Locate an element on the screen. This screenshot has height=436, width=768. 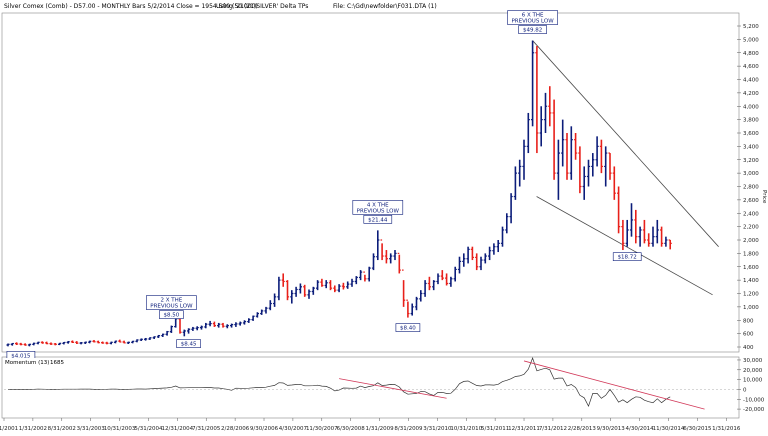
indicator-text: Using '21(21)SILVER' Delta TPs is located at coordinates (262, 6).